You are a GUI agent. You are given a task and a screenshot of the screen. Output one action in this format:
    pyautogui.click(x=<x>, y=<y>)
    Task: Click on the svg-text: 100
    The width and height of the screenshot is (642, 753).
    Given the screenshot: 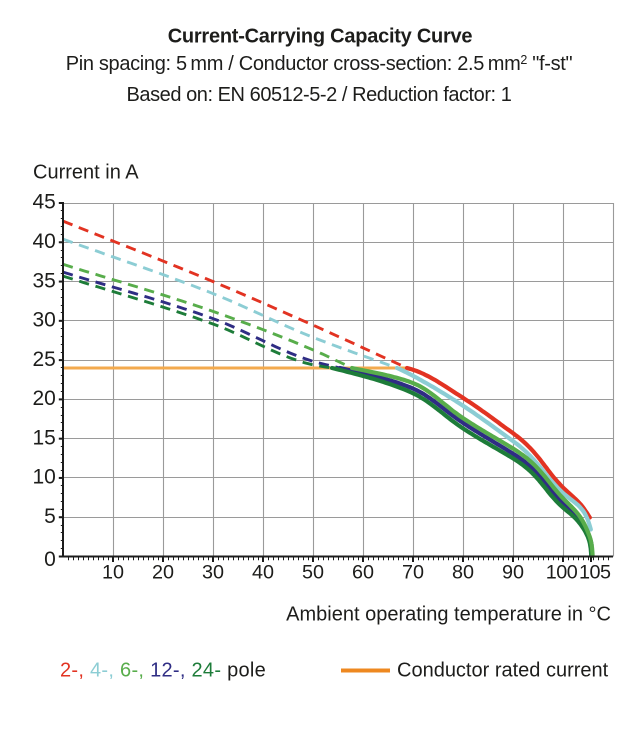 What is the action you would take?
    pyautogui.click(x=562, y=572)
    